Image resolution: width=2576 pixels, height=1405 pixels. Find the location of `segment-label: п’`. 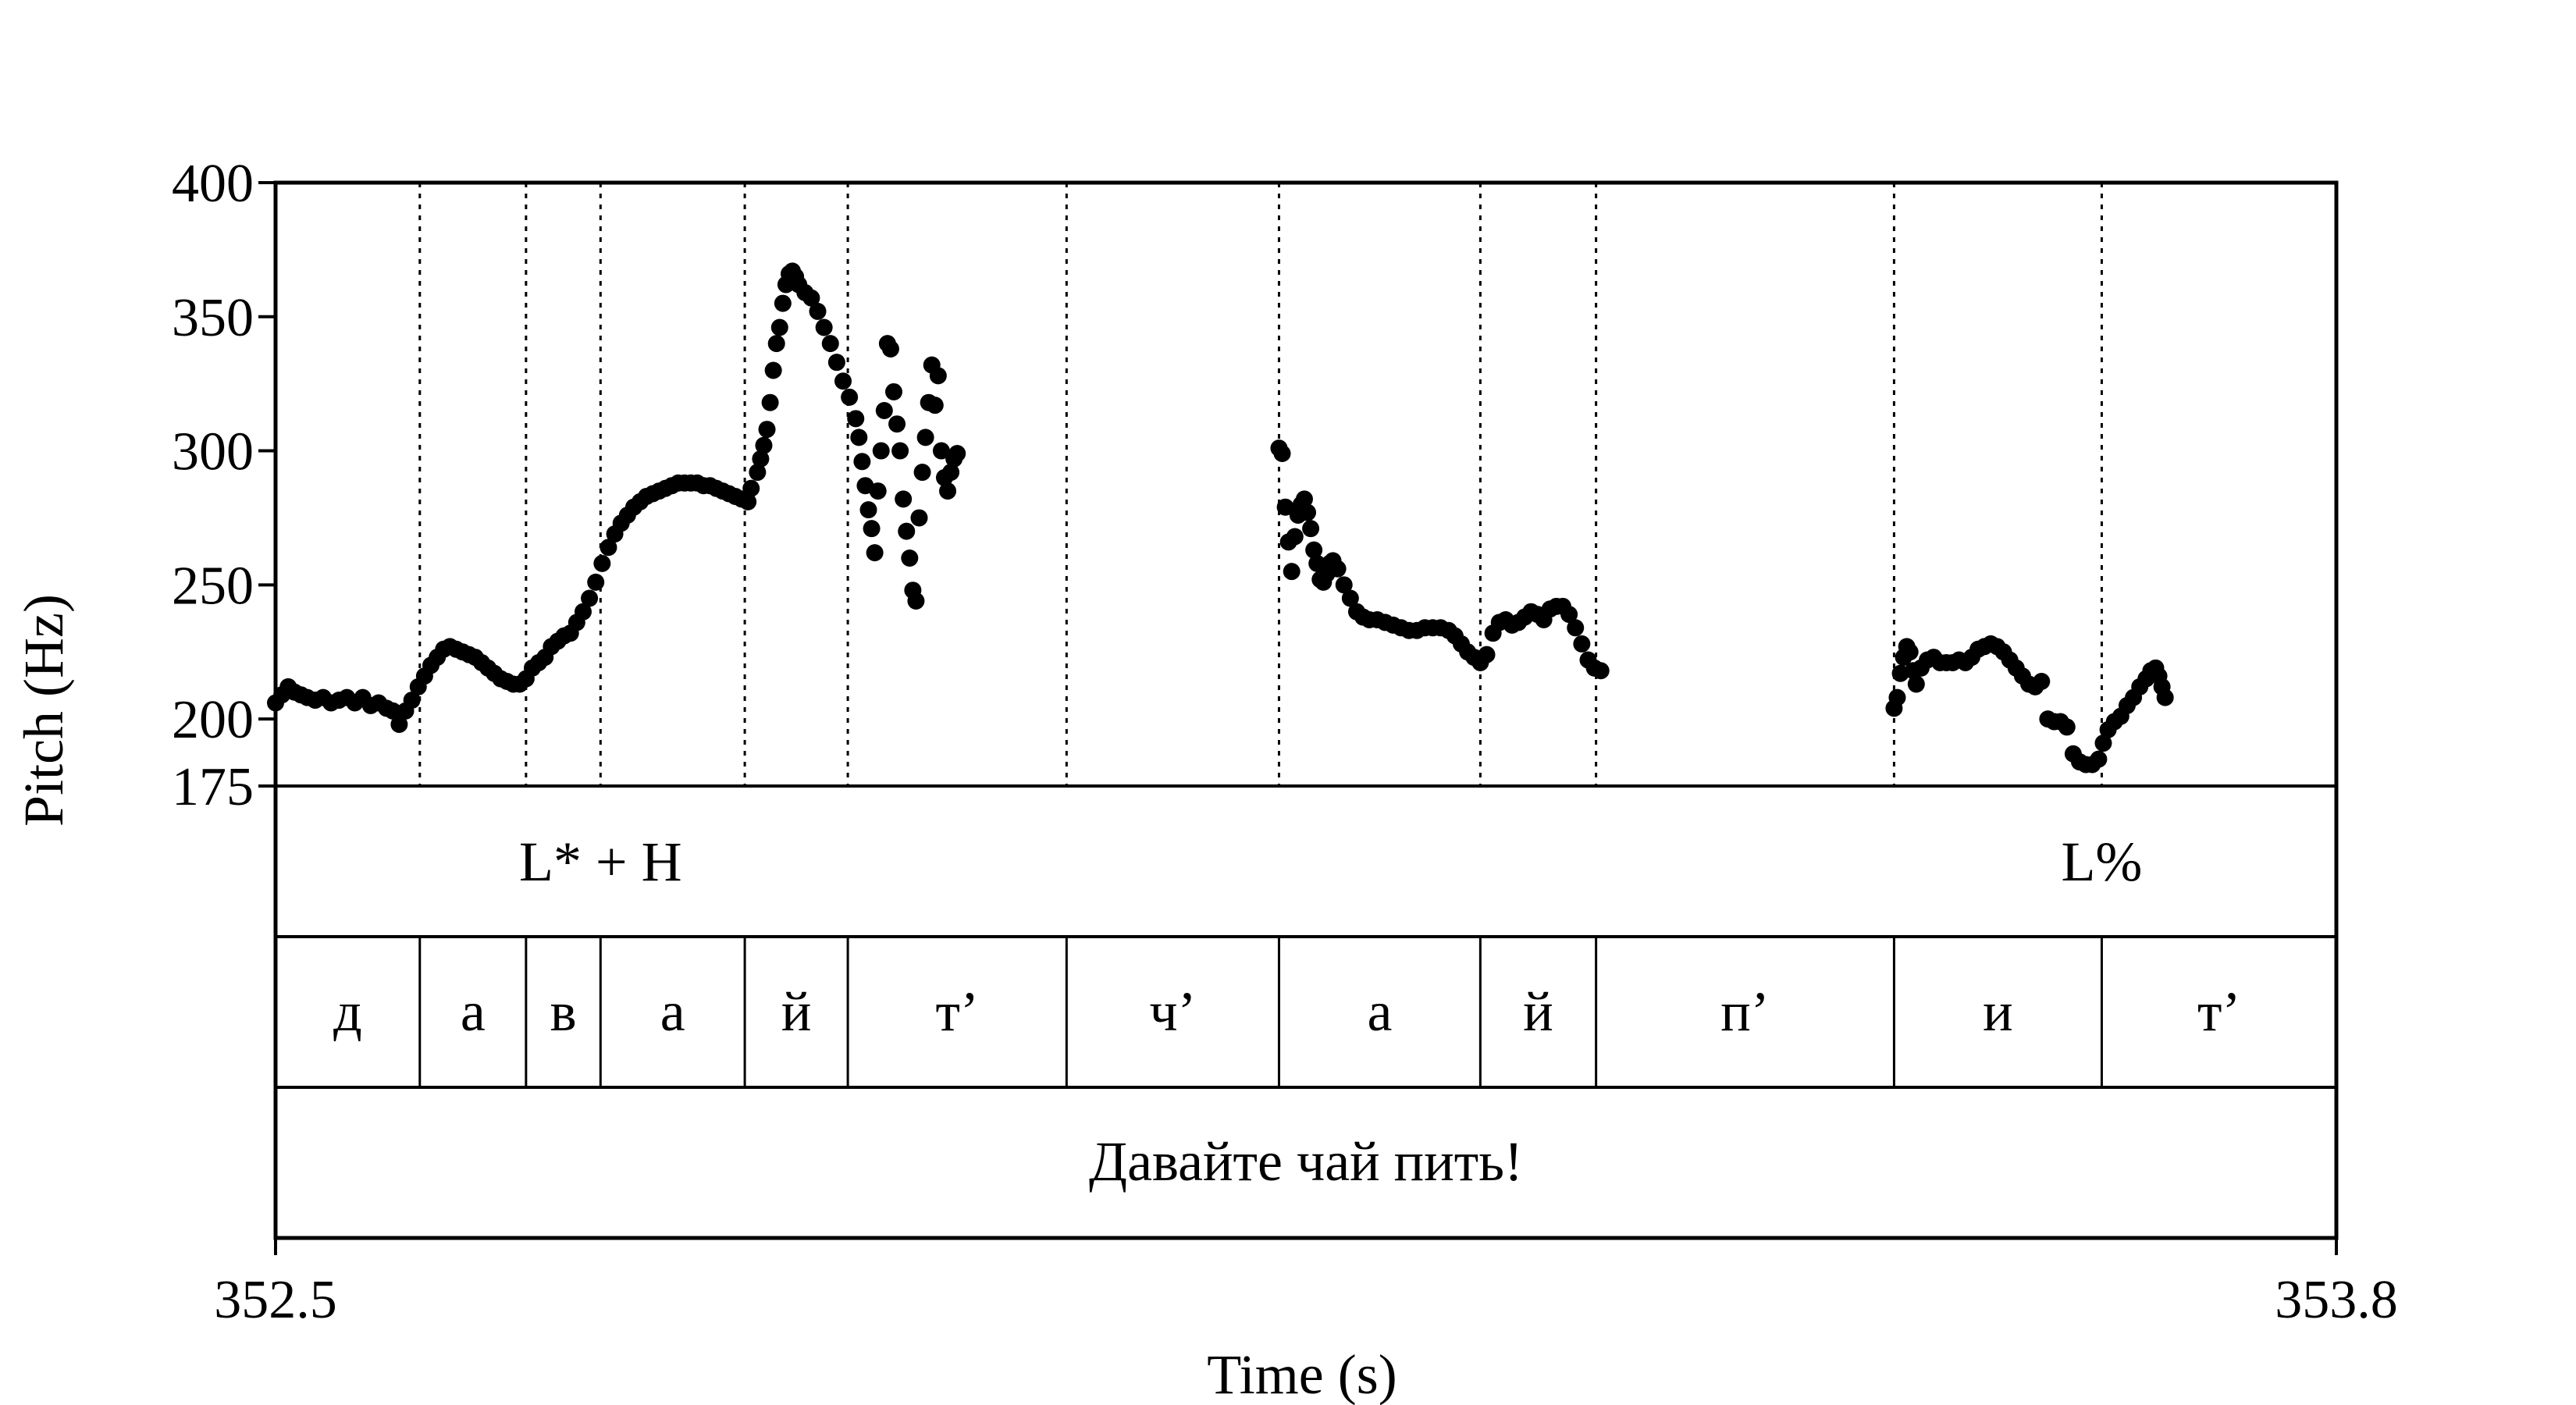

segment-label: п’ is located at coordinates (1745, 1012).